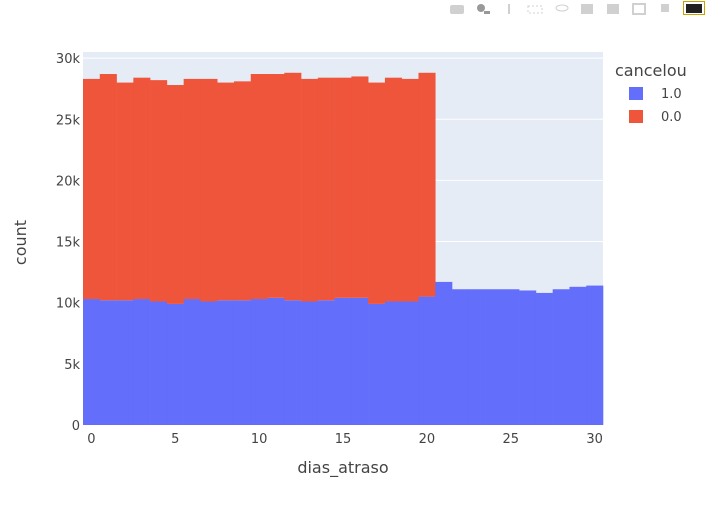  I want to click on bar-0-0-x8, so click(226, 191).